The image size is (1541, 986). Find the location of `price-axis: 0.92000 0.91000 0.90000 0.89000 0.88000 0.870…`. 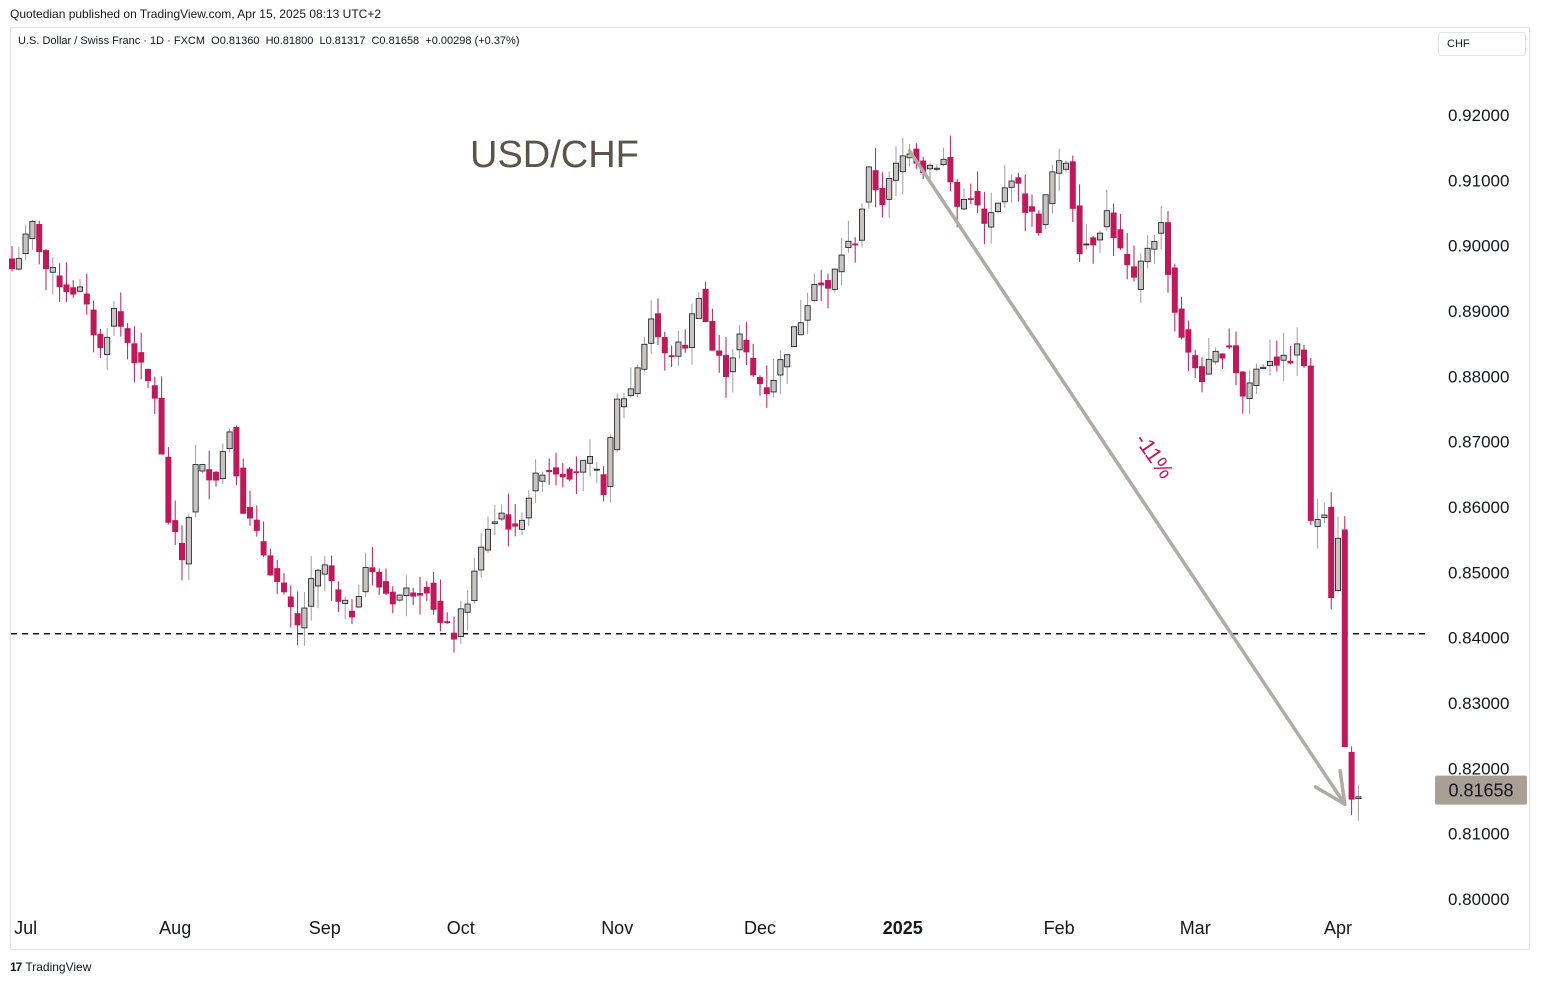

price-axis: 0.92000 0.91000 0.90000 0.89000 0.88000 0.870… is located at coordinates (1478, 507).